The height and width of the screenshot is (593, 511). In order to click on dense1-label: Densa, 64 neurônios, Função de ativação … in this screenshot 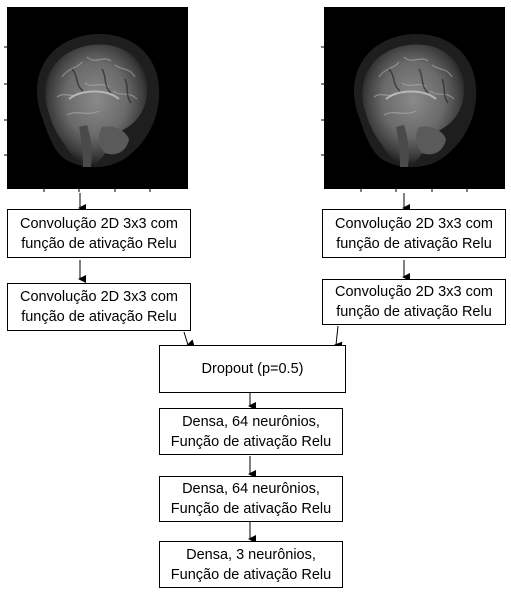, I will do `click(251, 431)`.